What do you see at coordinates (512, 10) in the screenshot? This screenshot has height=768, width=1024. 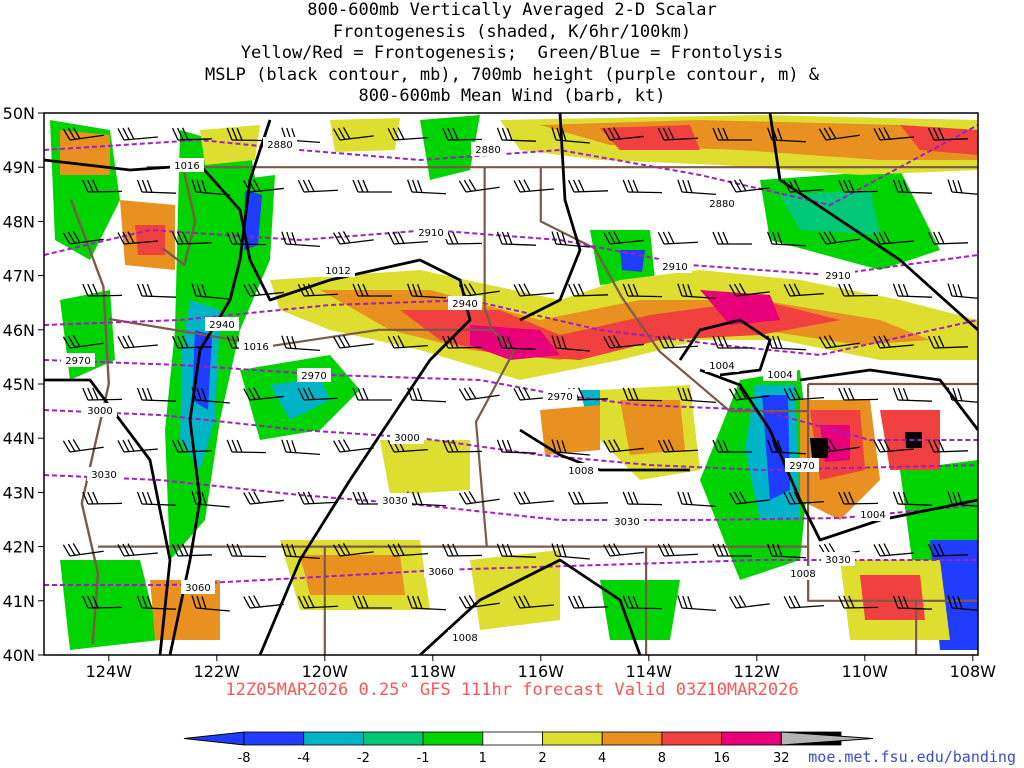 I see `title-line-1: 800-600mb Vertically Averaged 2-D Scalar` at bounding box center [512, 10].